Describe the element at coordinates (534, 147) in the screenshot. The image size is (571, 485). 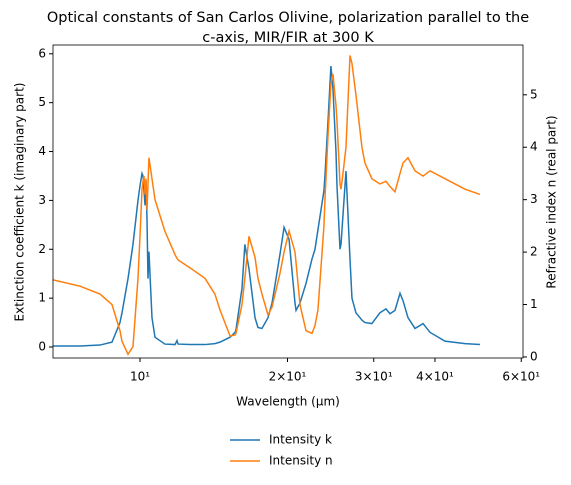
I see `y2-tick-label: 4` at that location.